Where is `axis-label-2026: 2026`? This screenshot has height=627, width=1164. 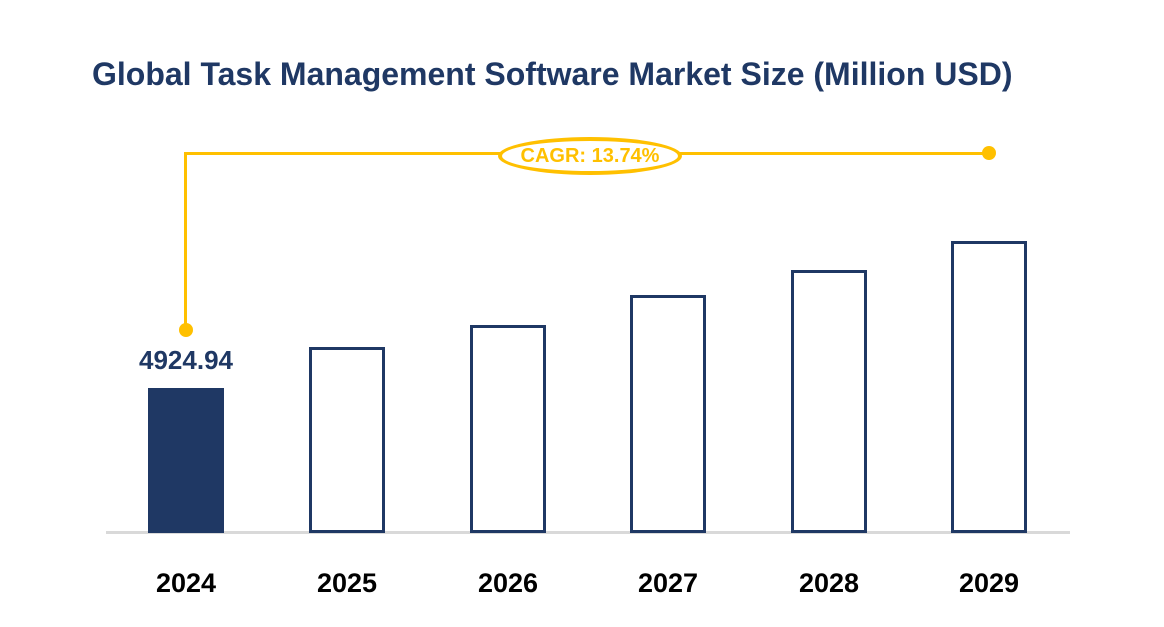 axis-label-2026: 2026 is located at coordinates (508, 583).